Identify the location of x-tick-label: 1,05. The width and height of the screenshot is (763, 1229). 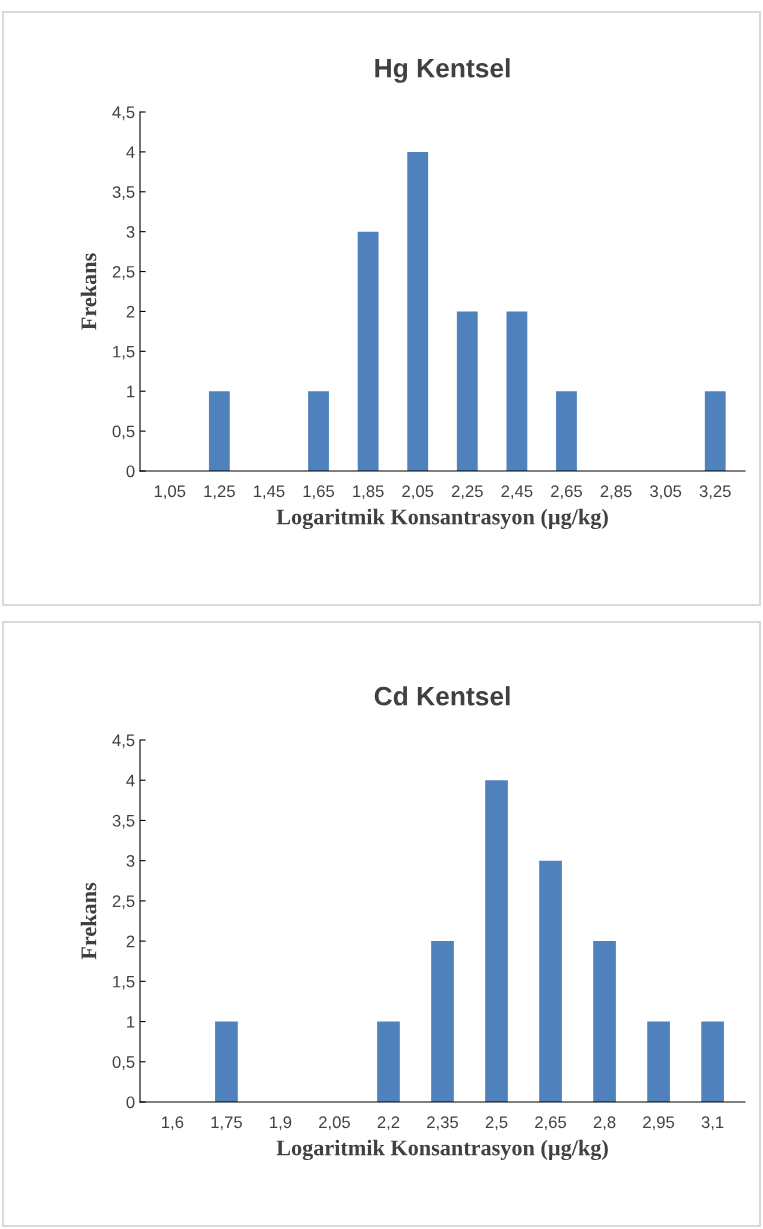
(170, 492).